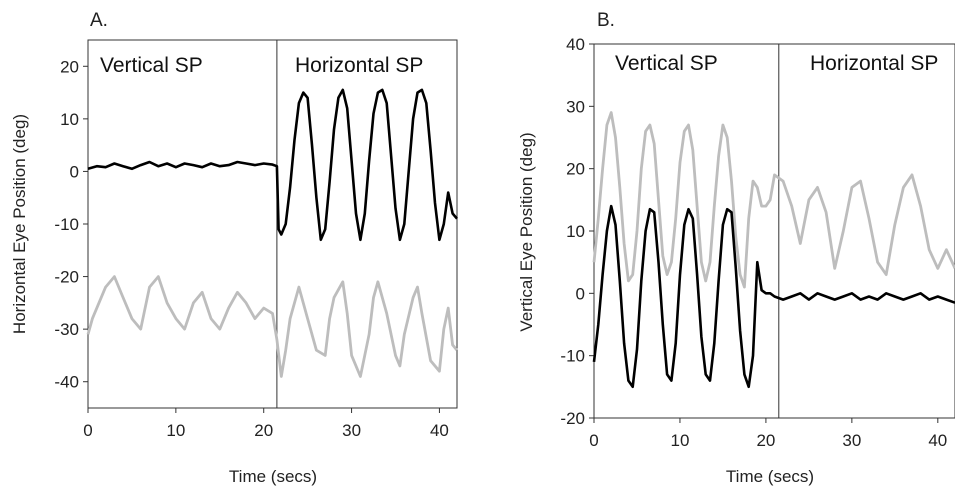 This screenshot has width=955, height=489. I want to click on y-tick-label: -40, so click(66, 382).